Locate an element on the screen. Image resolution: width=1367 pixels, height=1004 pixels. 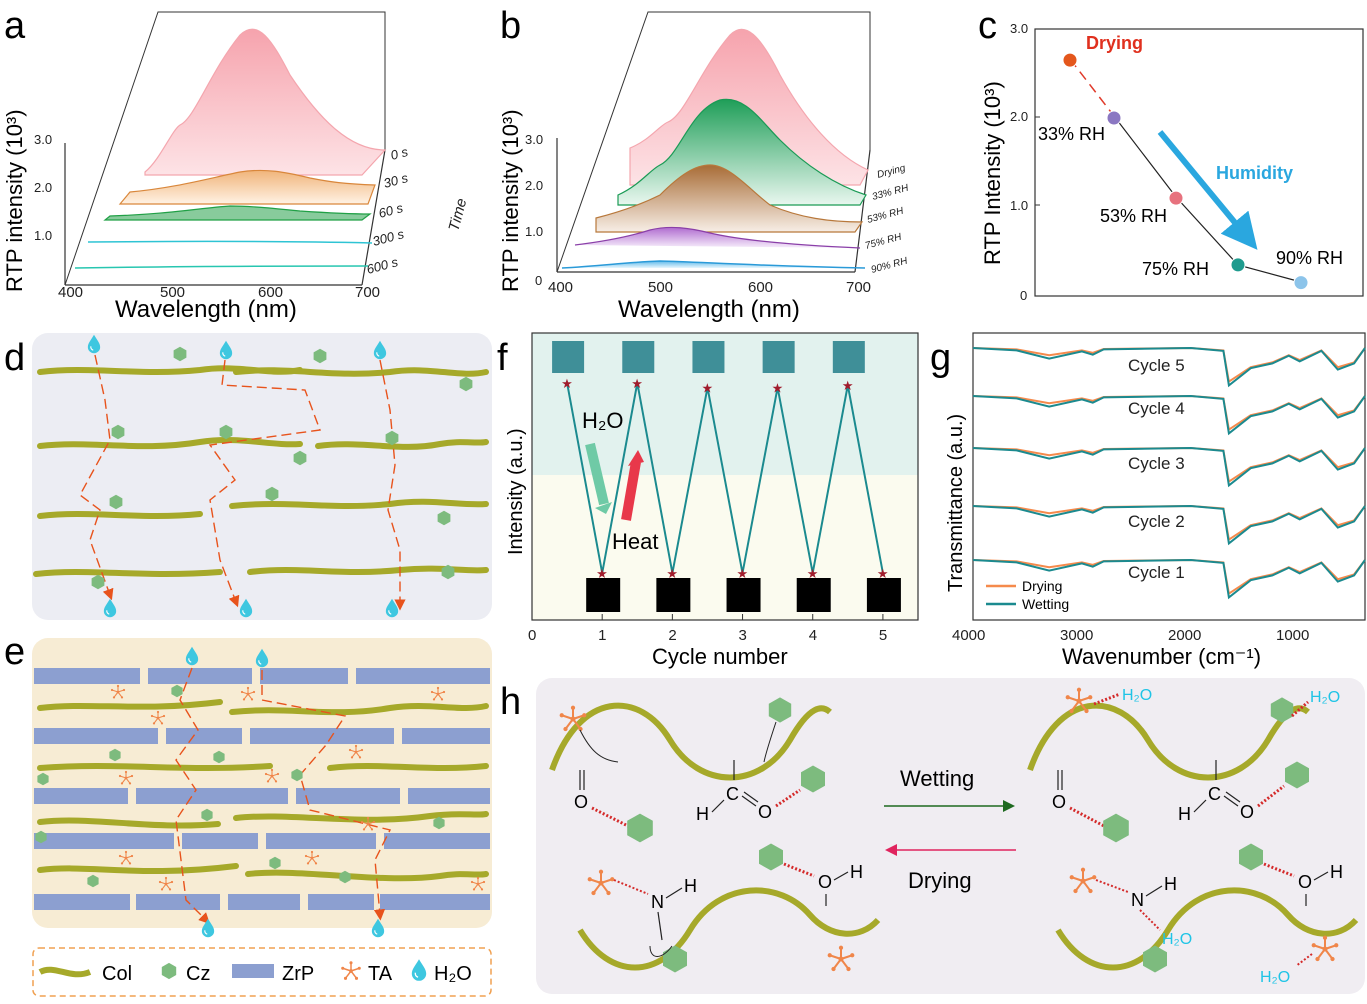
xtick-f-5: 5 is located at coordinates (883, 635).